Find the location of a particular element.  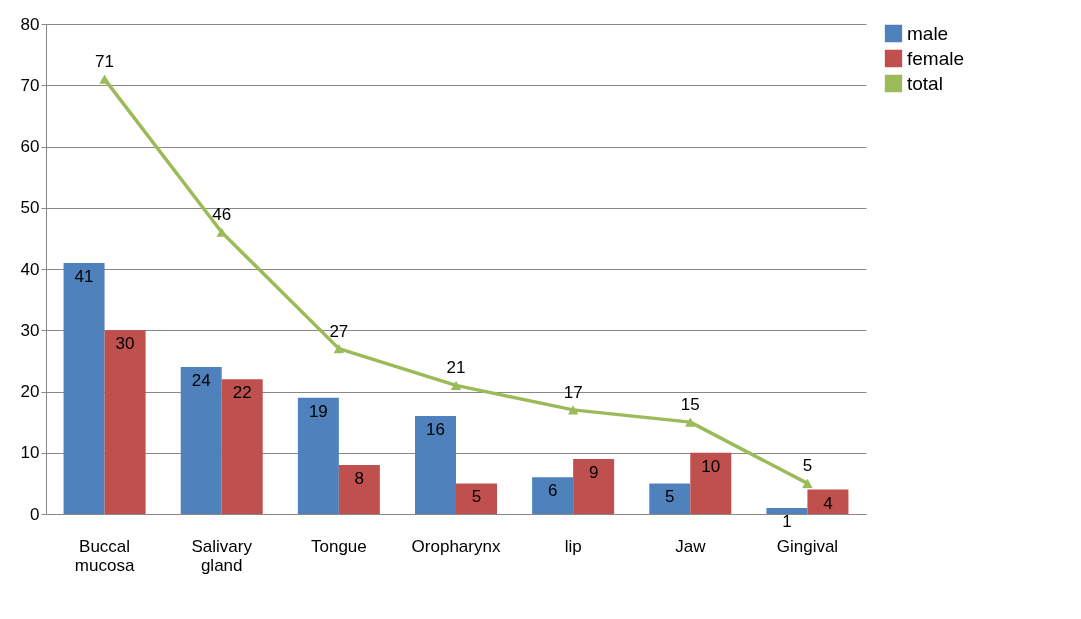

y-tick-label: 10 is located at coordinates (30, 453).